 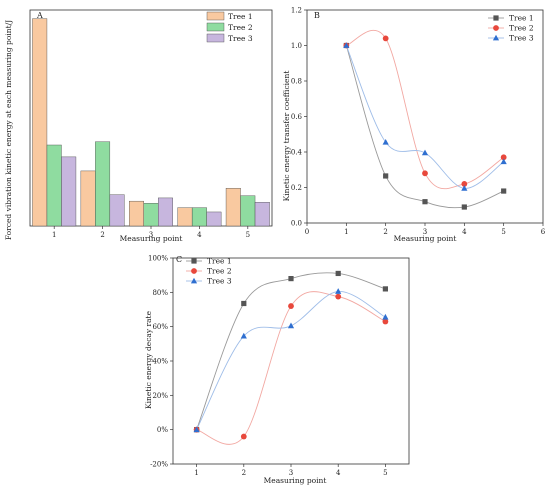 I want to click on panel-b-legend-label: Tree 3, so click(x=521, y=38).